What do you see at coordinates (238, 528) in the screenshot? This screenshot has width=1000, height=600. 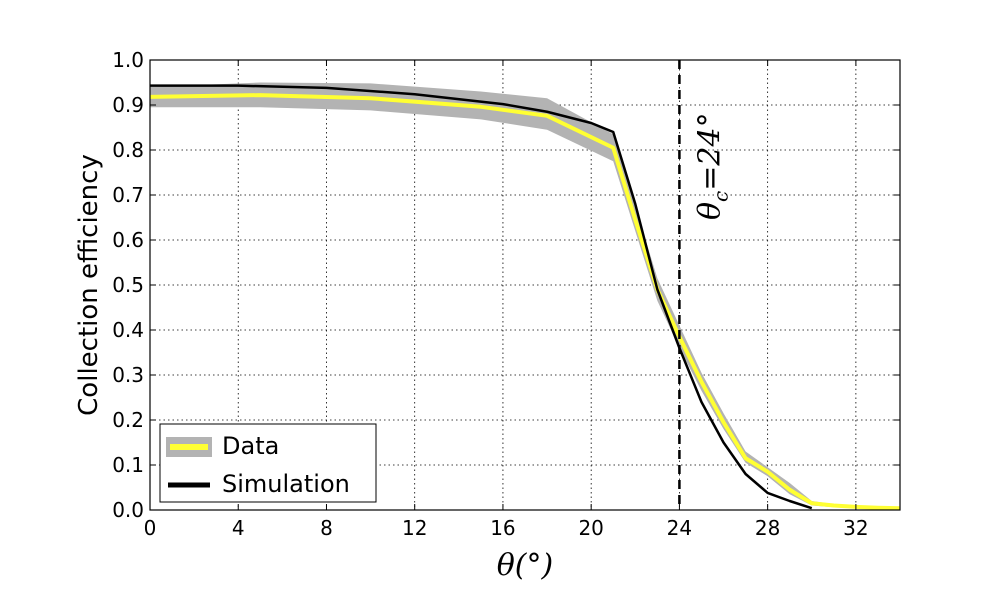 I see `x-tick-label: 4` at bounding box center [238, 528].